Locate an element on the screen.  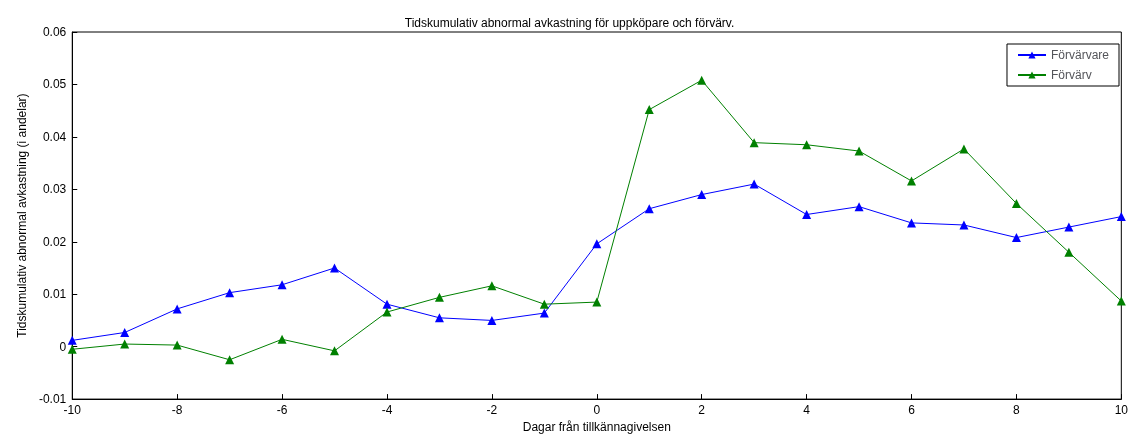
x-tick-label: 8 is located at coordinates (1017, 410).